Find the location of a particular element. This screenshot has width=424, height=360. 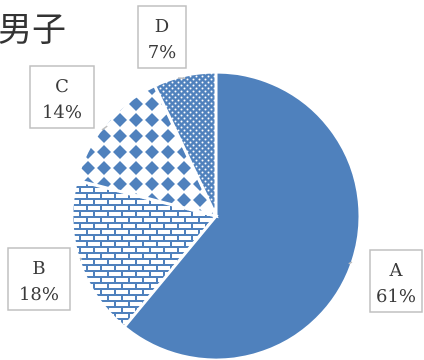

data-label-box-b is located at coordinates (39, 279).